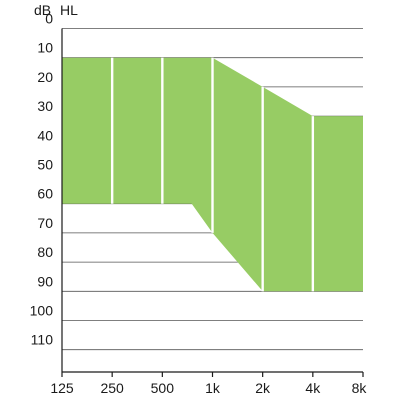 The image size is (400, 400). What do you see at coordinates (45, 135) in the screenshot?
I see `y-tick-label-40: 40` at bounding box center [45, 135].